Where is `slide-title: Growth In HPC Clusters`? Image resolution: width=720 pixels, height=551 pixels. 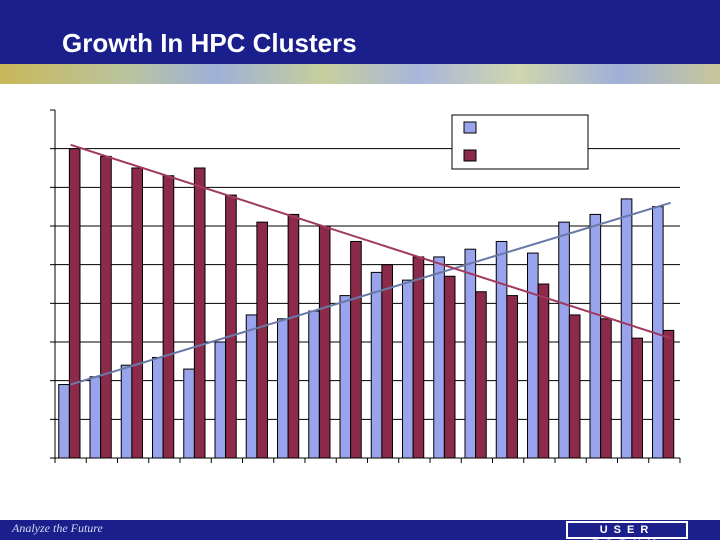
slide-title: Growth In HPC Clusters is located at coordinates (209, 43).